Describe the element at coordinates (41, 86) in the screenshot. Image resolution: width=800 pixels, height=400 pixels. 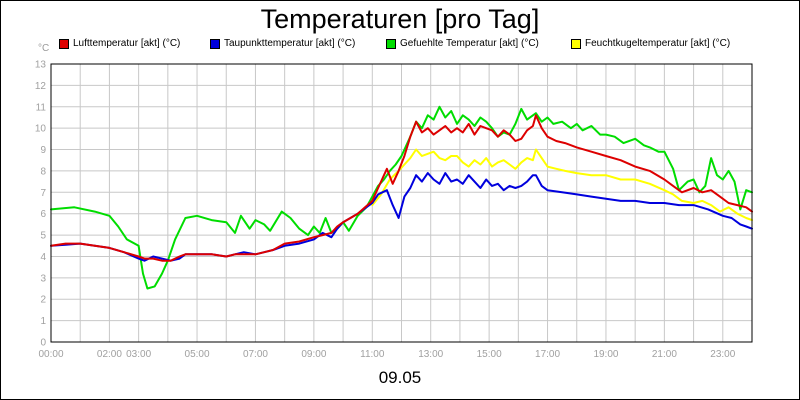
I see `y-tick-label: 12` at that location.